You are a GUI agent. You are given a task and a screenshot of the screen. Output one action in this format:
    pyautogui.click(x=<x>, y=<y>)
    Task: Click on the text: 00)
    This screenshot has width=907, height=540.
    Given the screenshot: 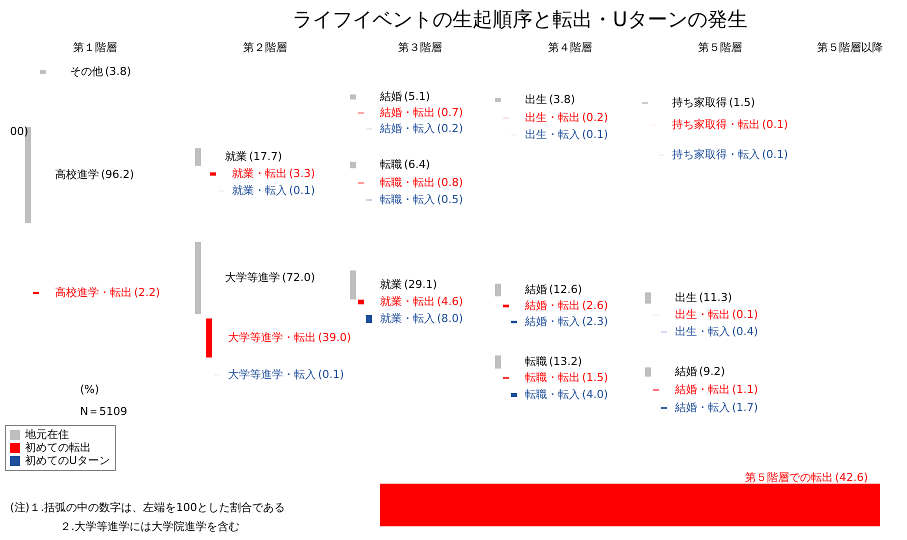 What is the action you would take?
    pyautogui.click(x=19, y=131)
    